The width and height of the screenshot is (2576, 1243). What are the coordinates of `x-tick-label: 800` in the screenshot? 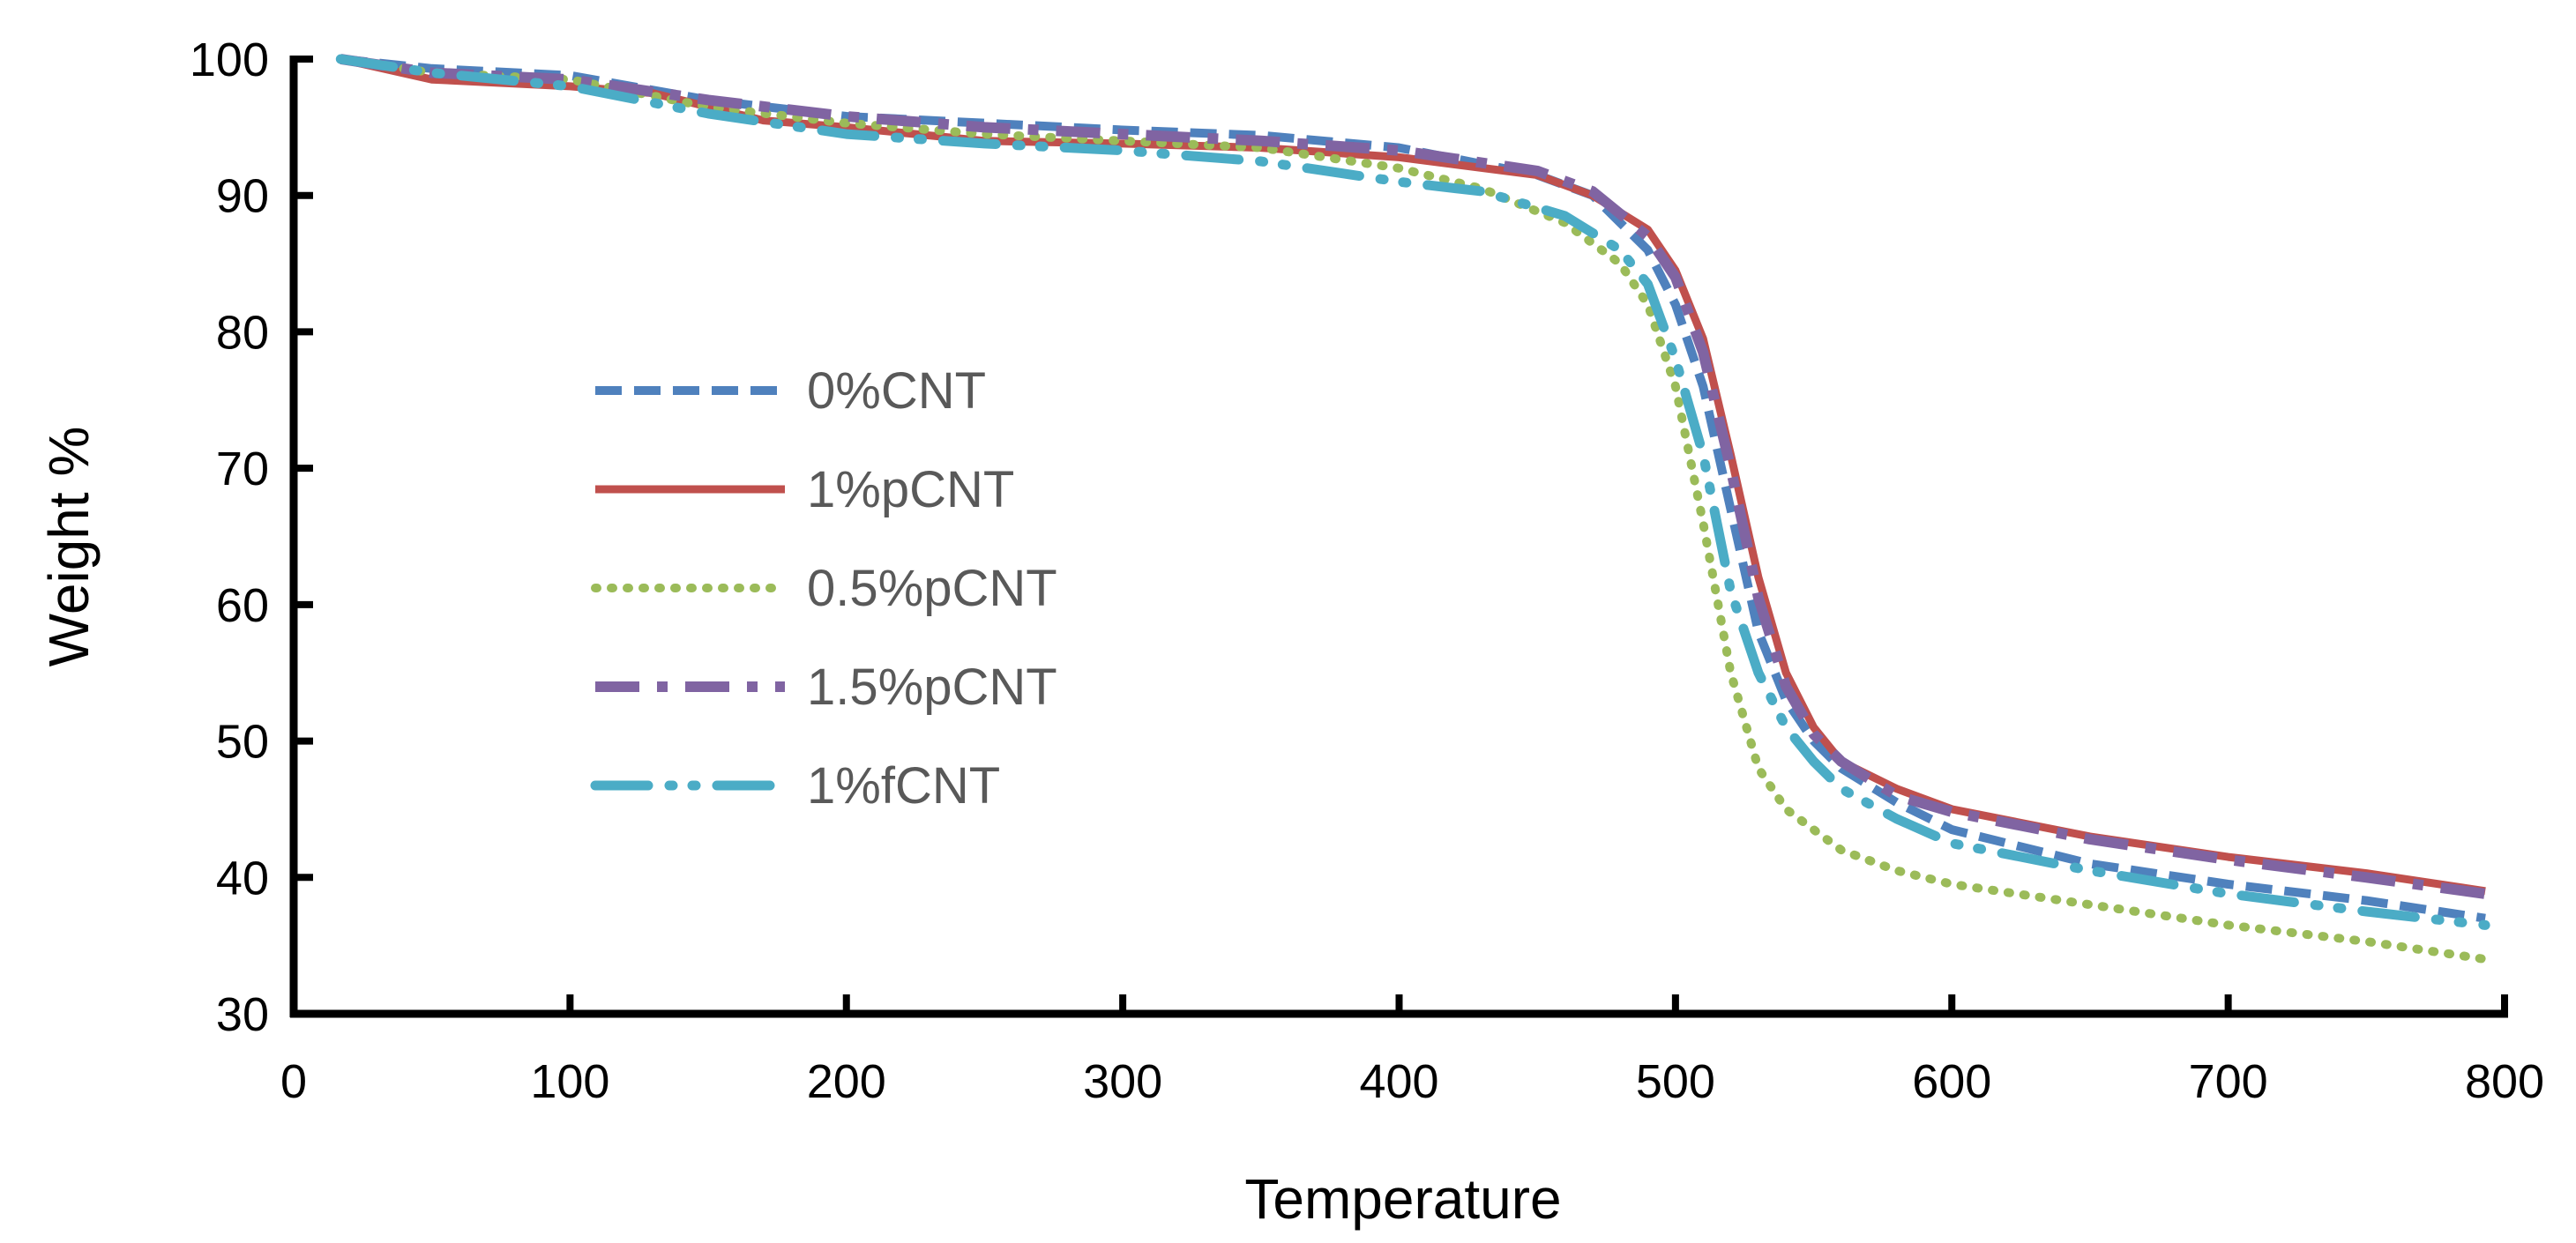 It's located at (2504, 1081).